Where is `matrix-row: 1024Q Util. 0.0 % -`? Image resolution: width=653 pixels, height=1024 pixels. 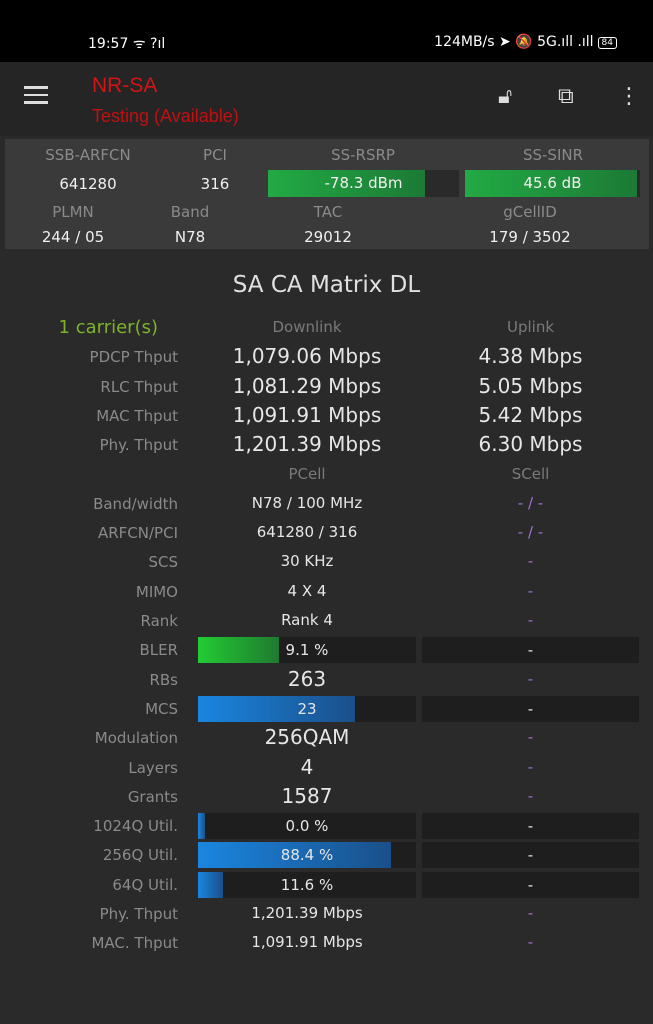
matrix-row: 1024Q Util. 0.0 % - is located at coordinates (326, 826).